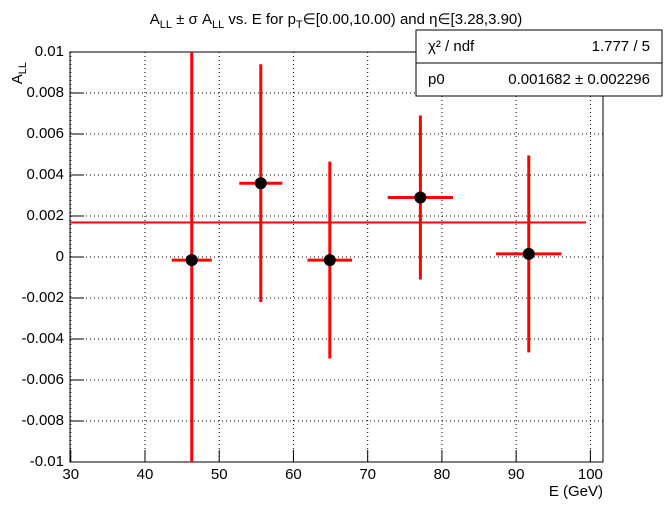 The height and width of the screenshot is (514, 672). What do you see at coordinates (516, 474) in the screenshot?
I see `x-tick-label: 90` at bounding box center [516, 474].